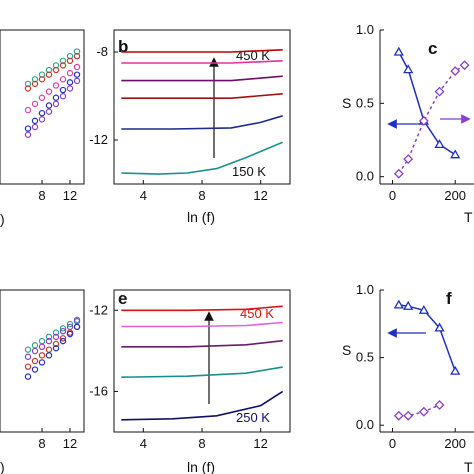 This screenshot has height=474, width=474. I want to click on panel-b-y-tick-label-1: -12, so click(98, 139).